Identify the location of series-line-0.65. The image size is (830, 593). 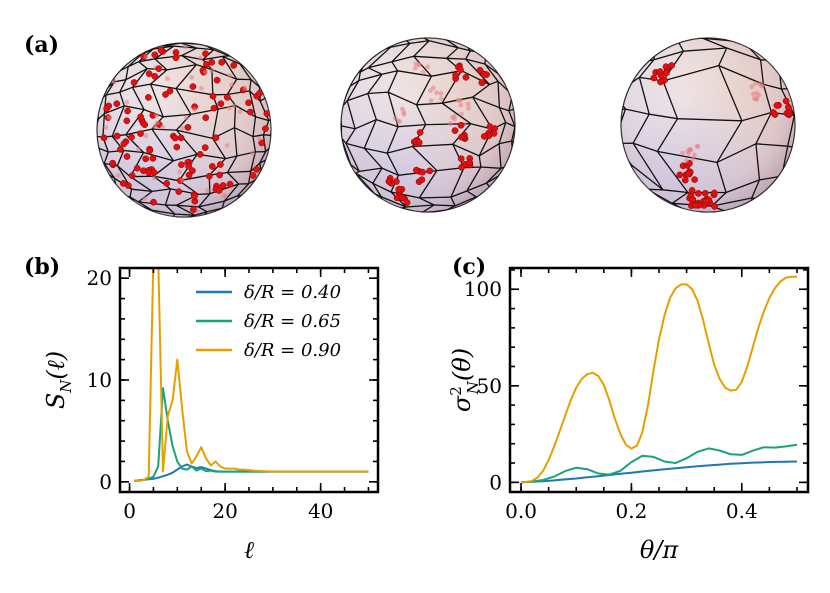
(251, 434).